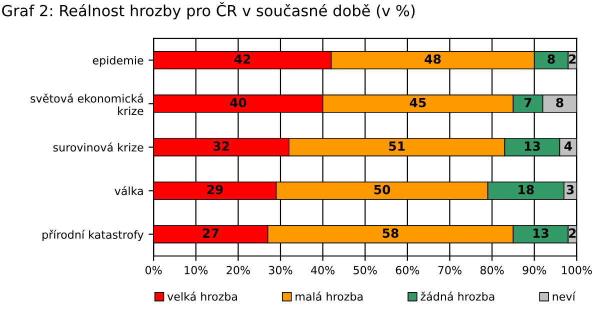 The height and width of the screenshot is (320, 607). I want to click on x-tick-label: 60%, so click(408, 270).